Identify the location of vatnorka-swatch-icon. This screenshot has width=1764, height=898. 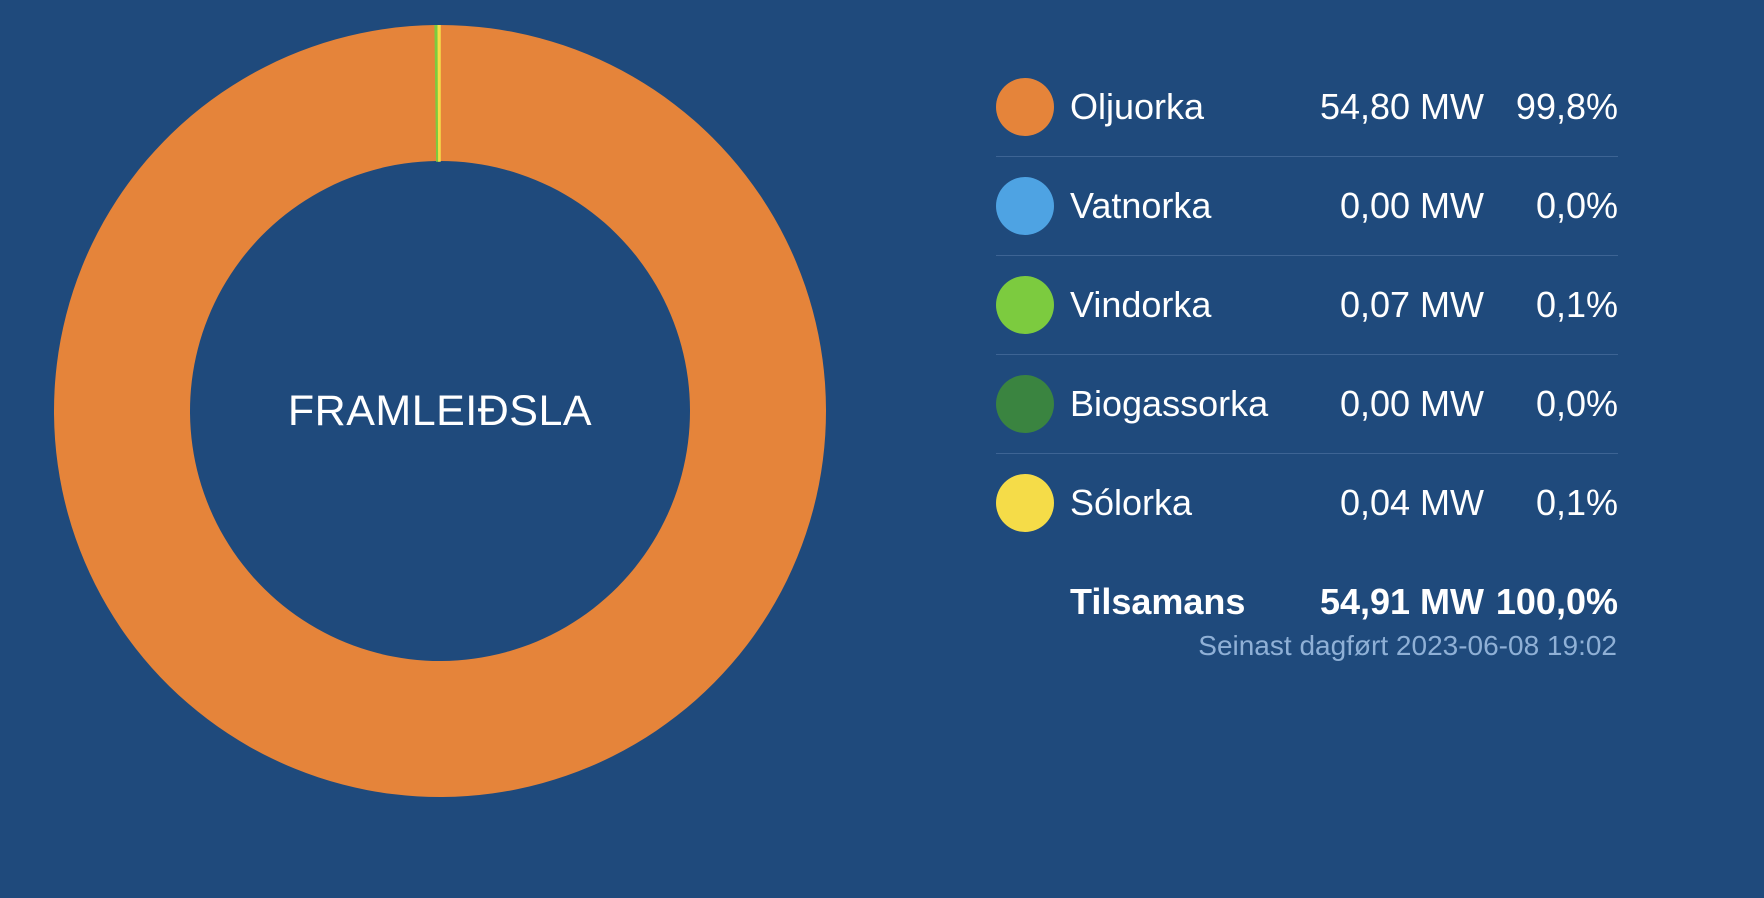
(1025, 206).